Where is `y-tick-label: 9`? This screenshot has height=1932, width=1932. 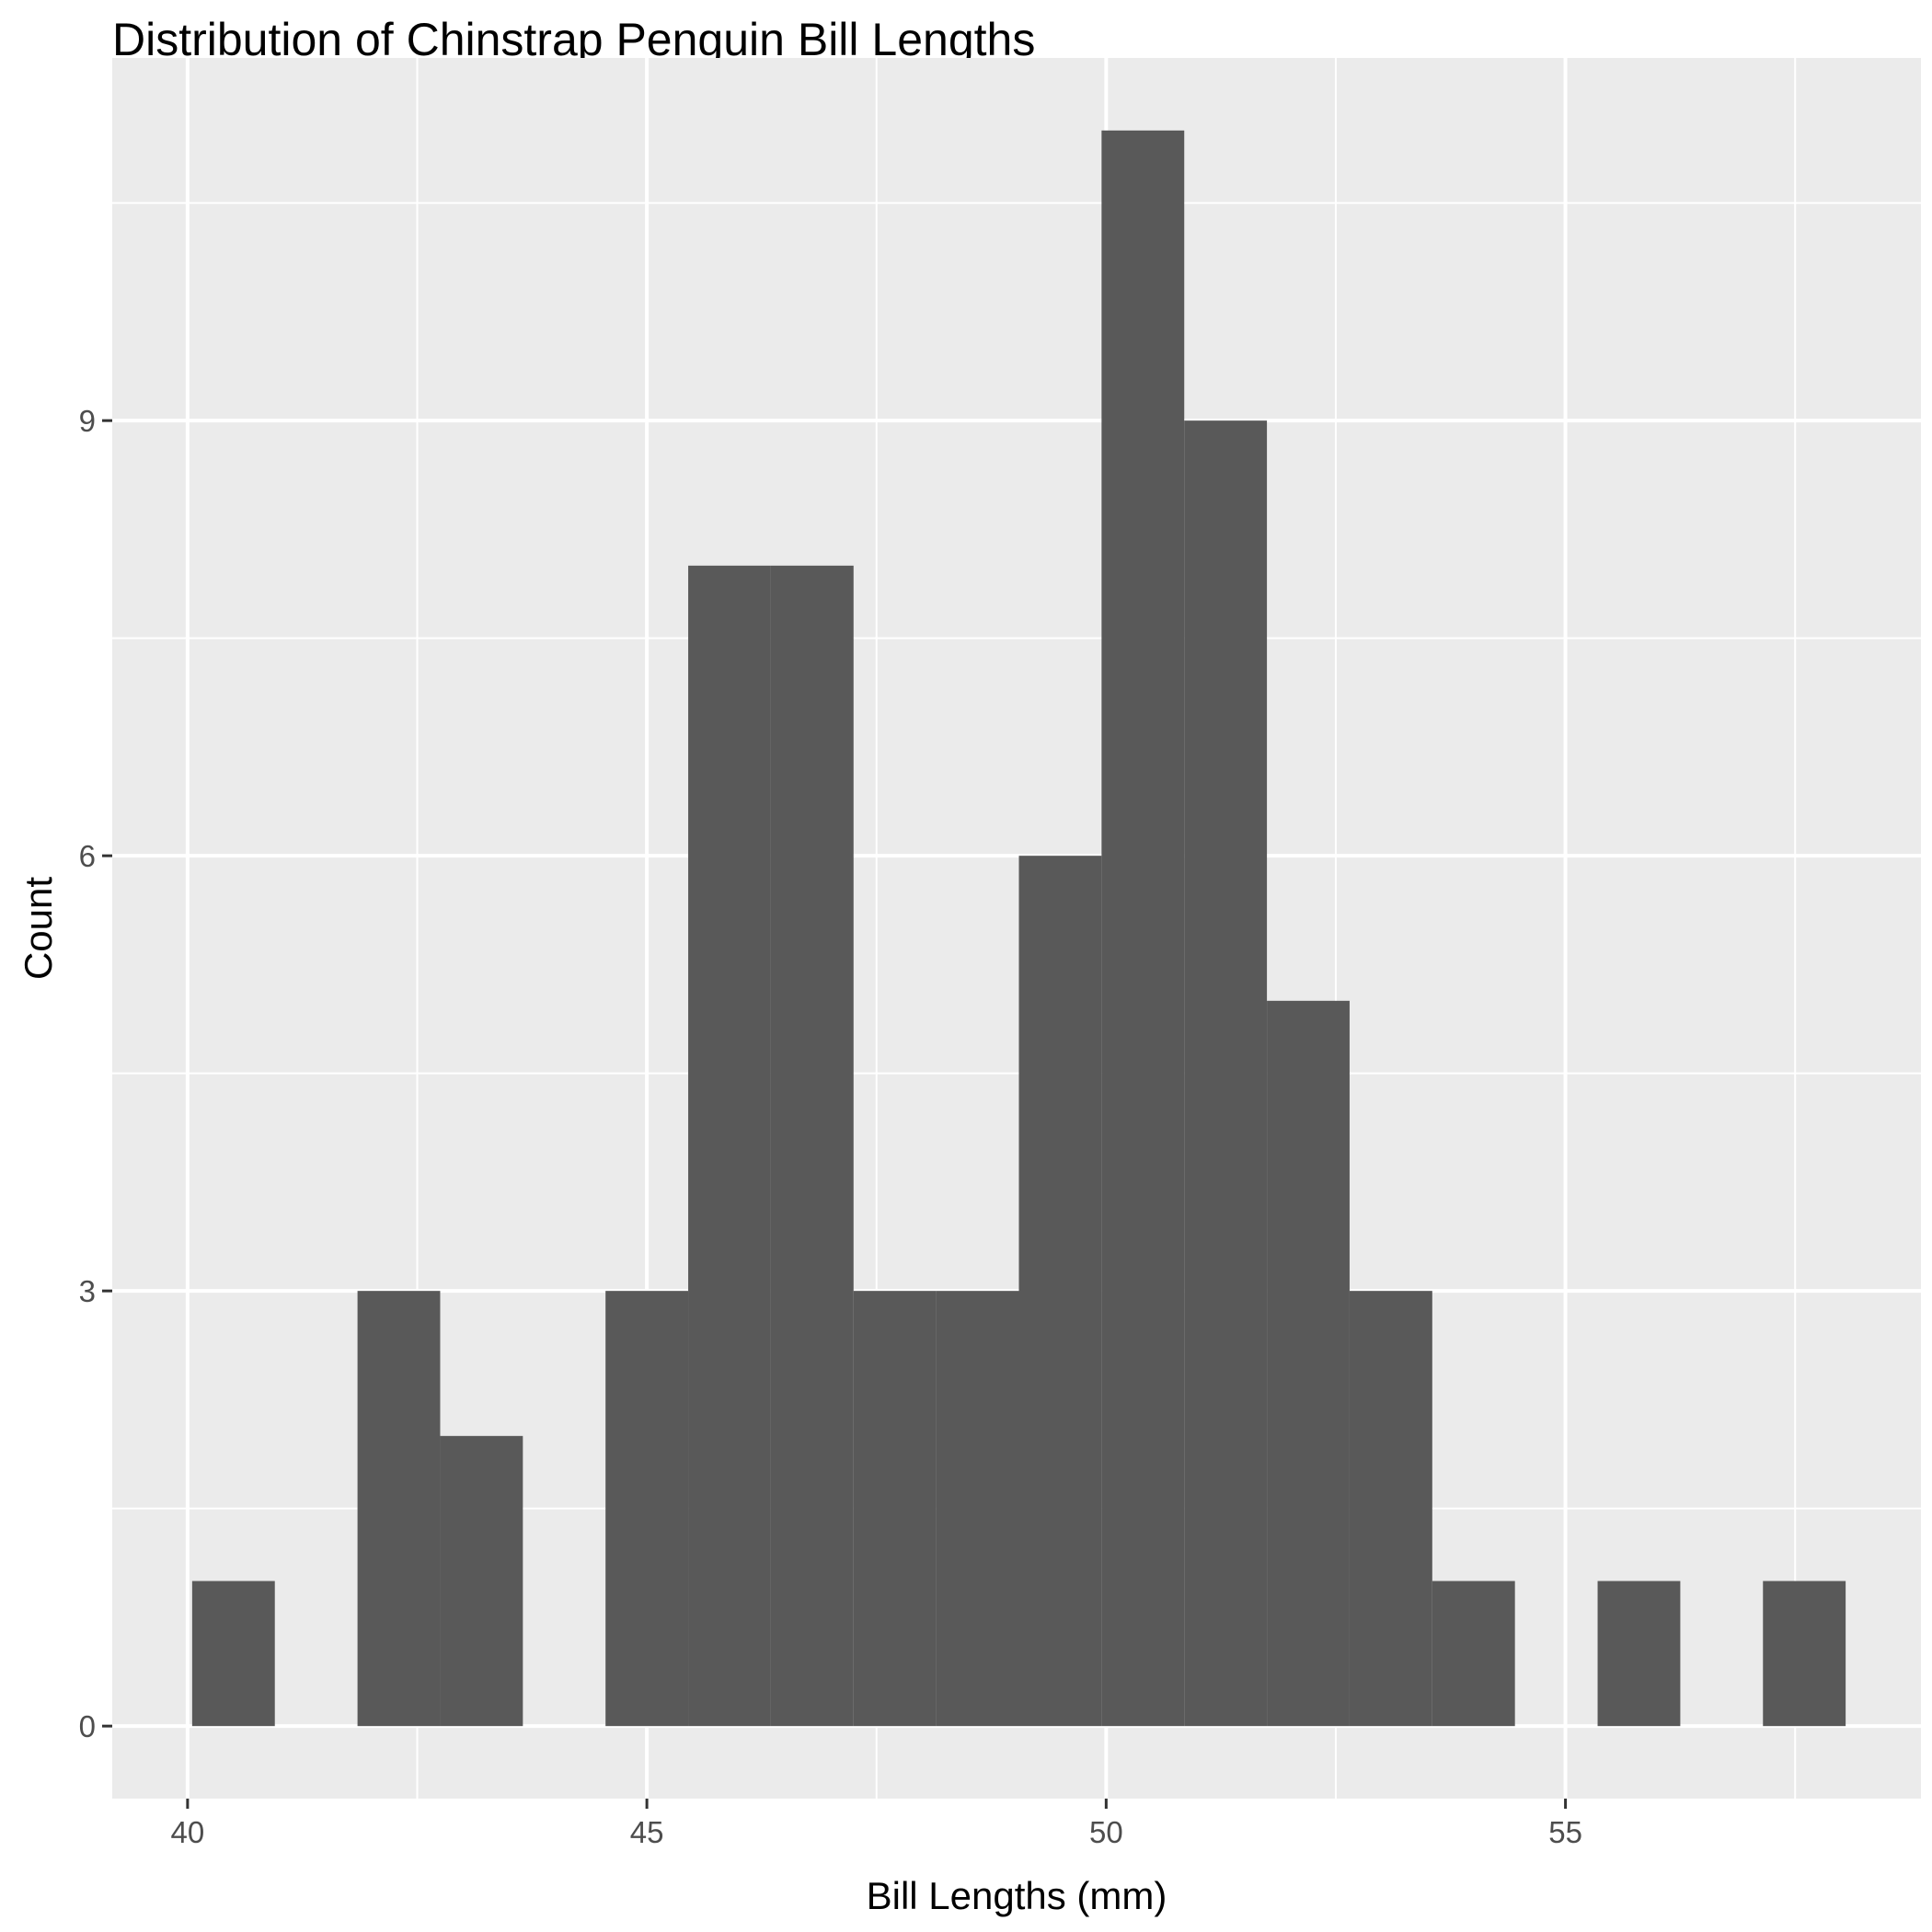
y-tick-label: 9 is located at coordinates (87, 421).